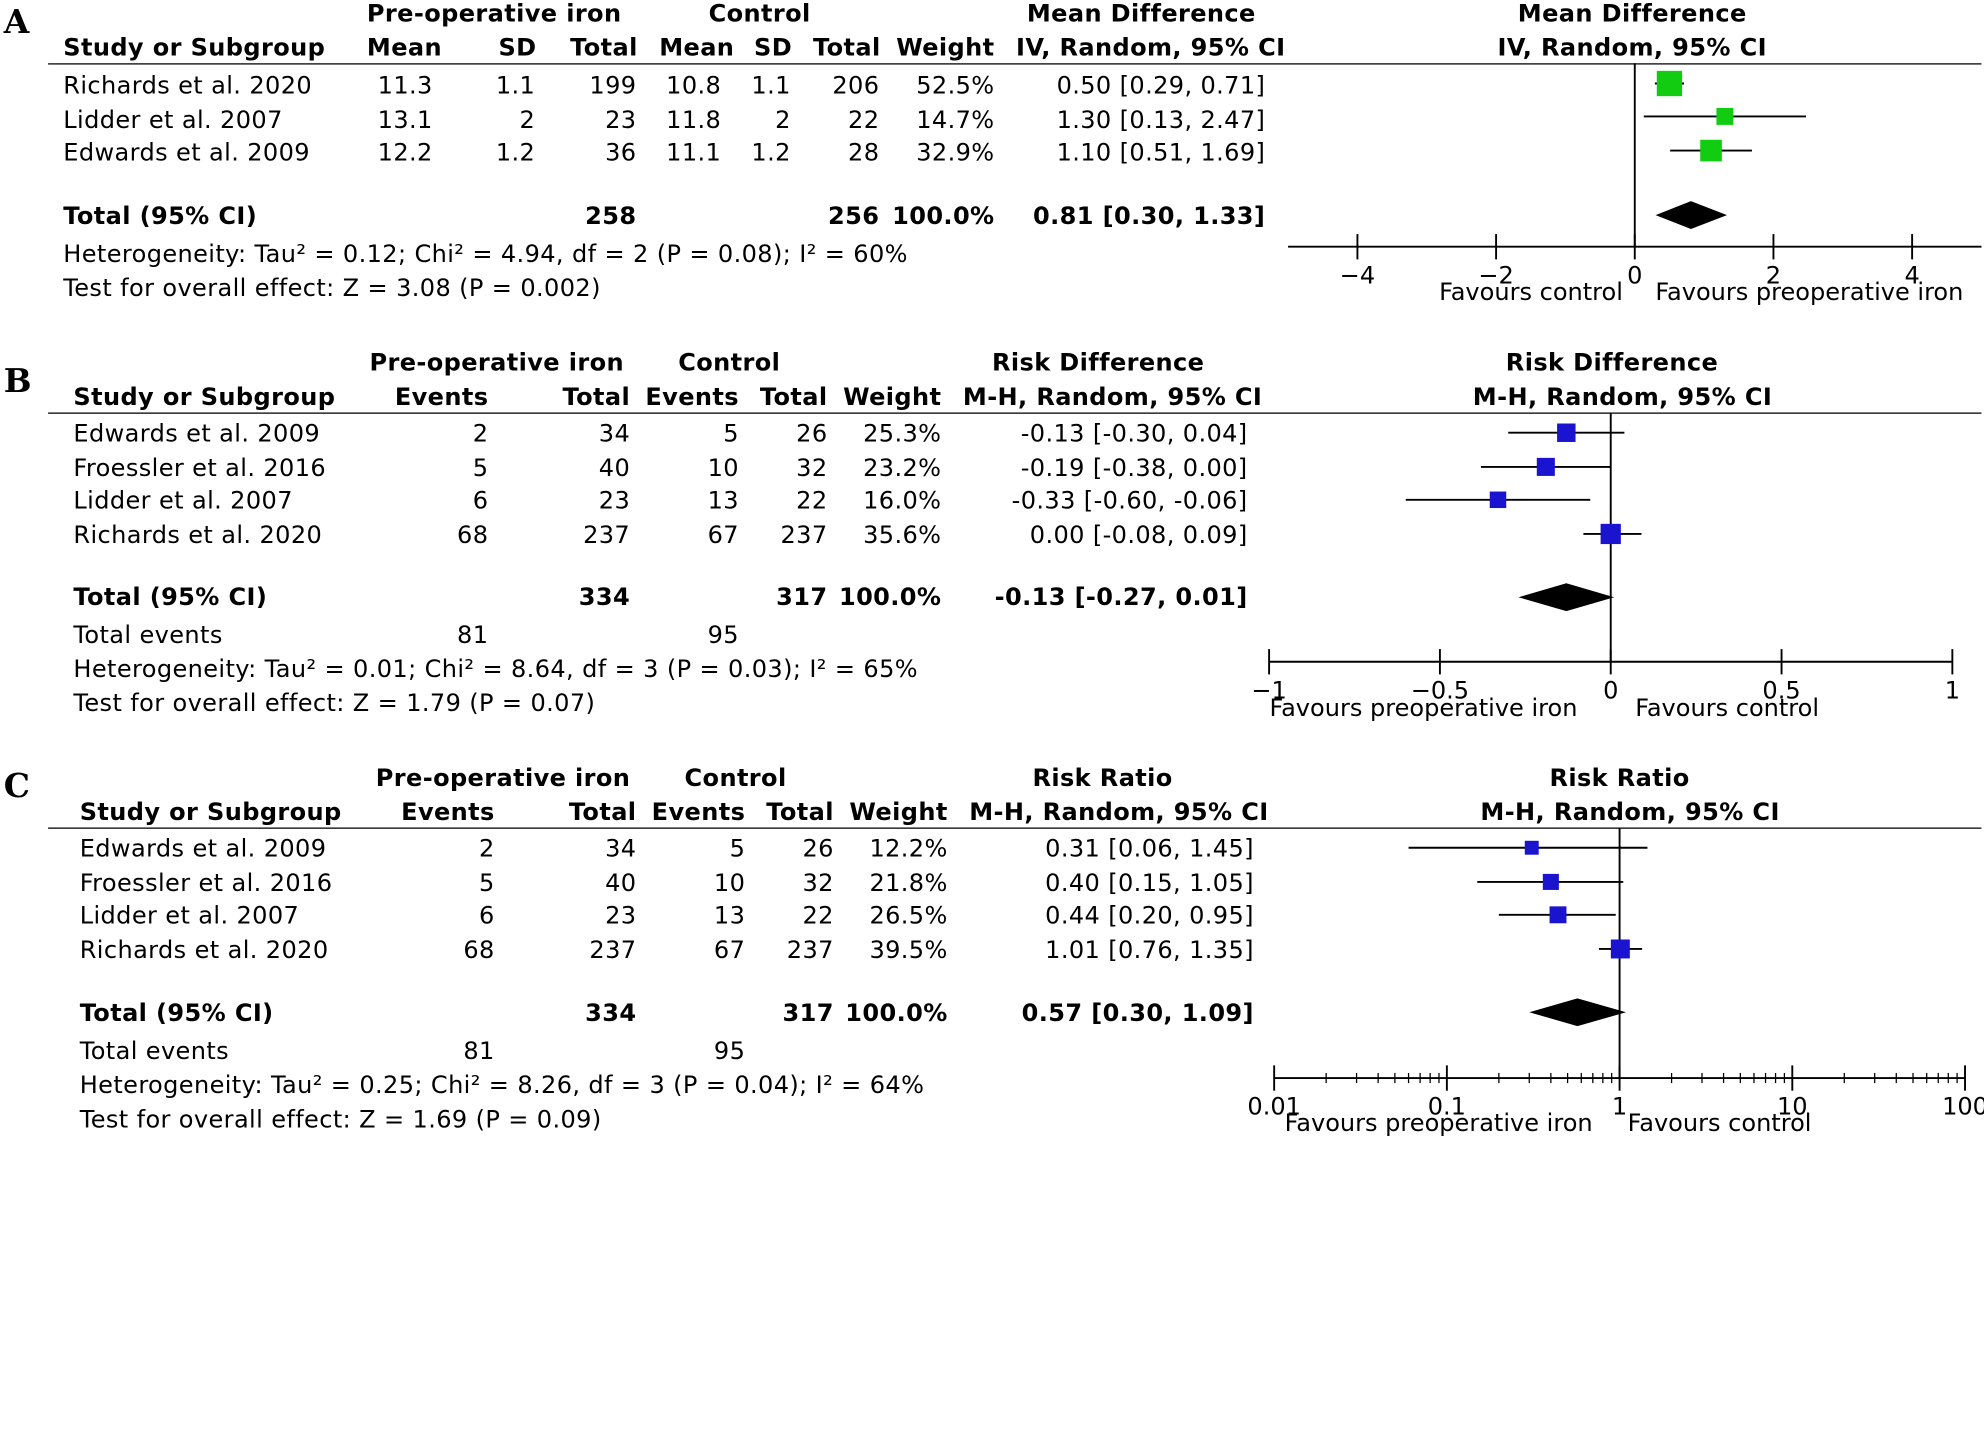 This screenshot has width=1984, height=1453. I want to click on total-ci: 0.57 [0.30, 1.09], so click(1137, 1013).